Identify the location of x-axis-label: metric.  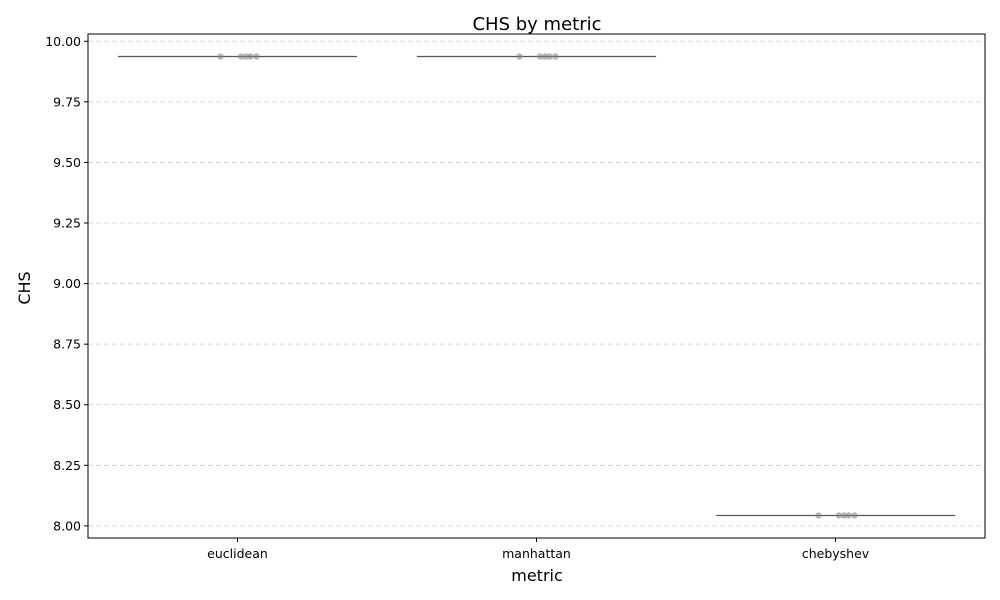
(537, 575).